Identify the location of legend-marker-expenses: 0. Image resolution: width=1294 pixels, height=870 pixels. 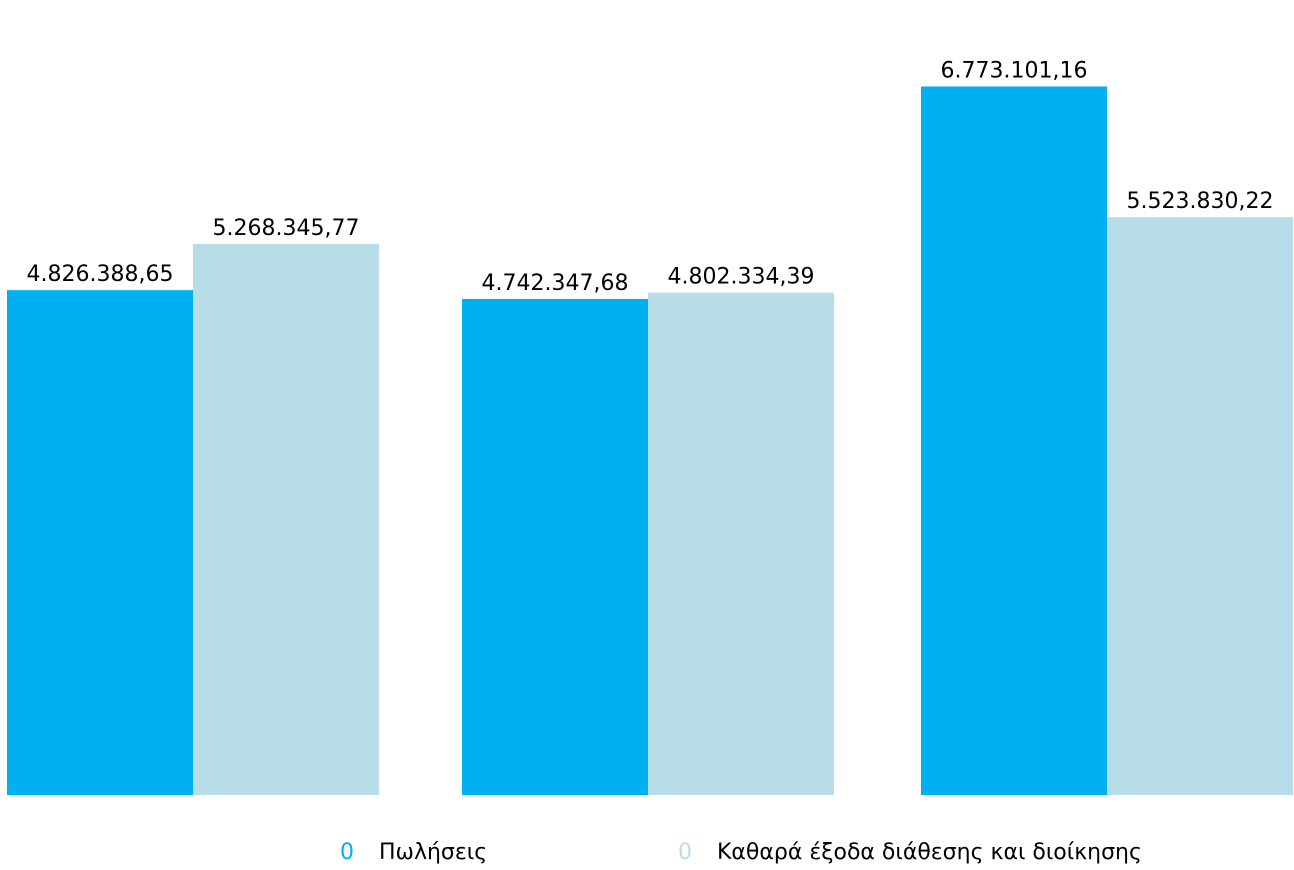
(685, 852).